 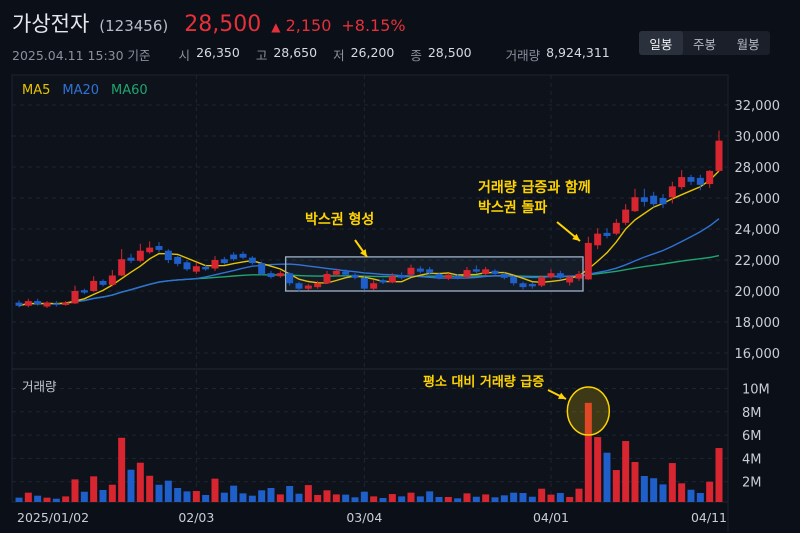 What do you see at coordinates (758, 168) in the screenshot?
I see `price-tick-label: 28,000` at bounding box center [758, 168].